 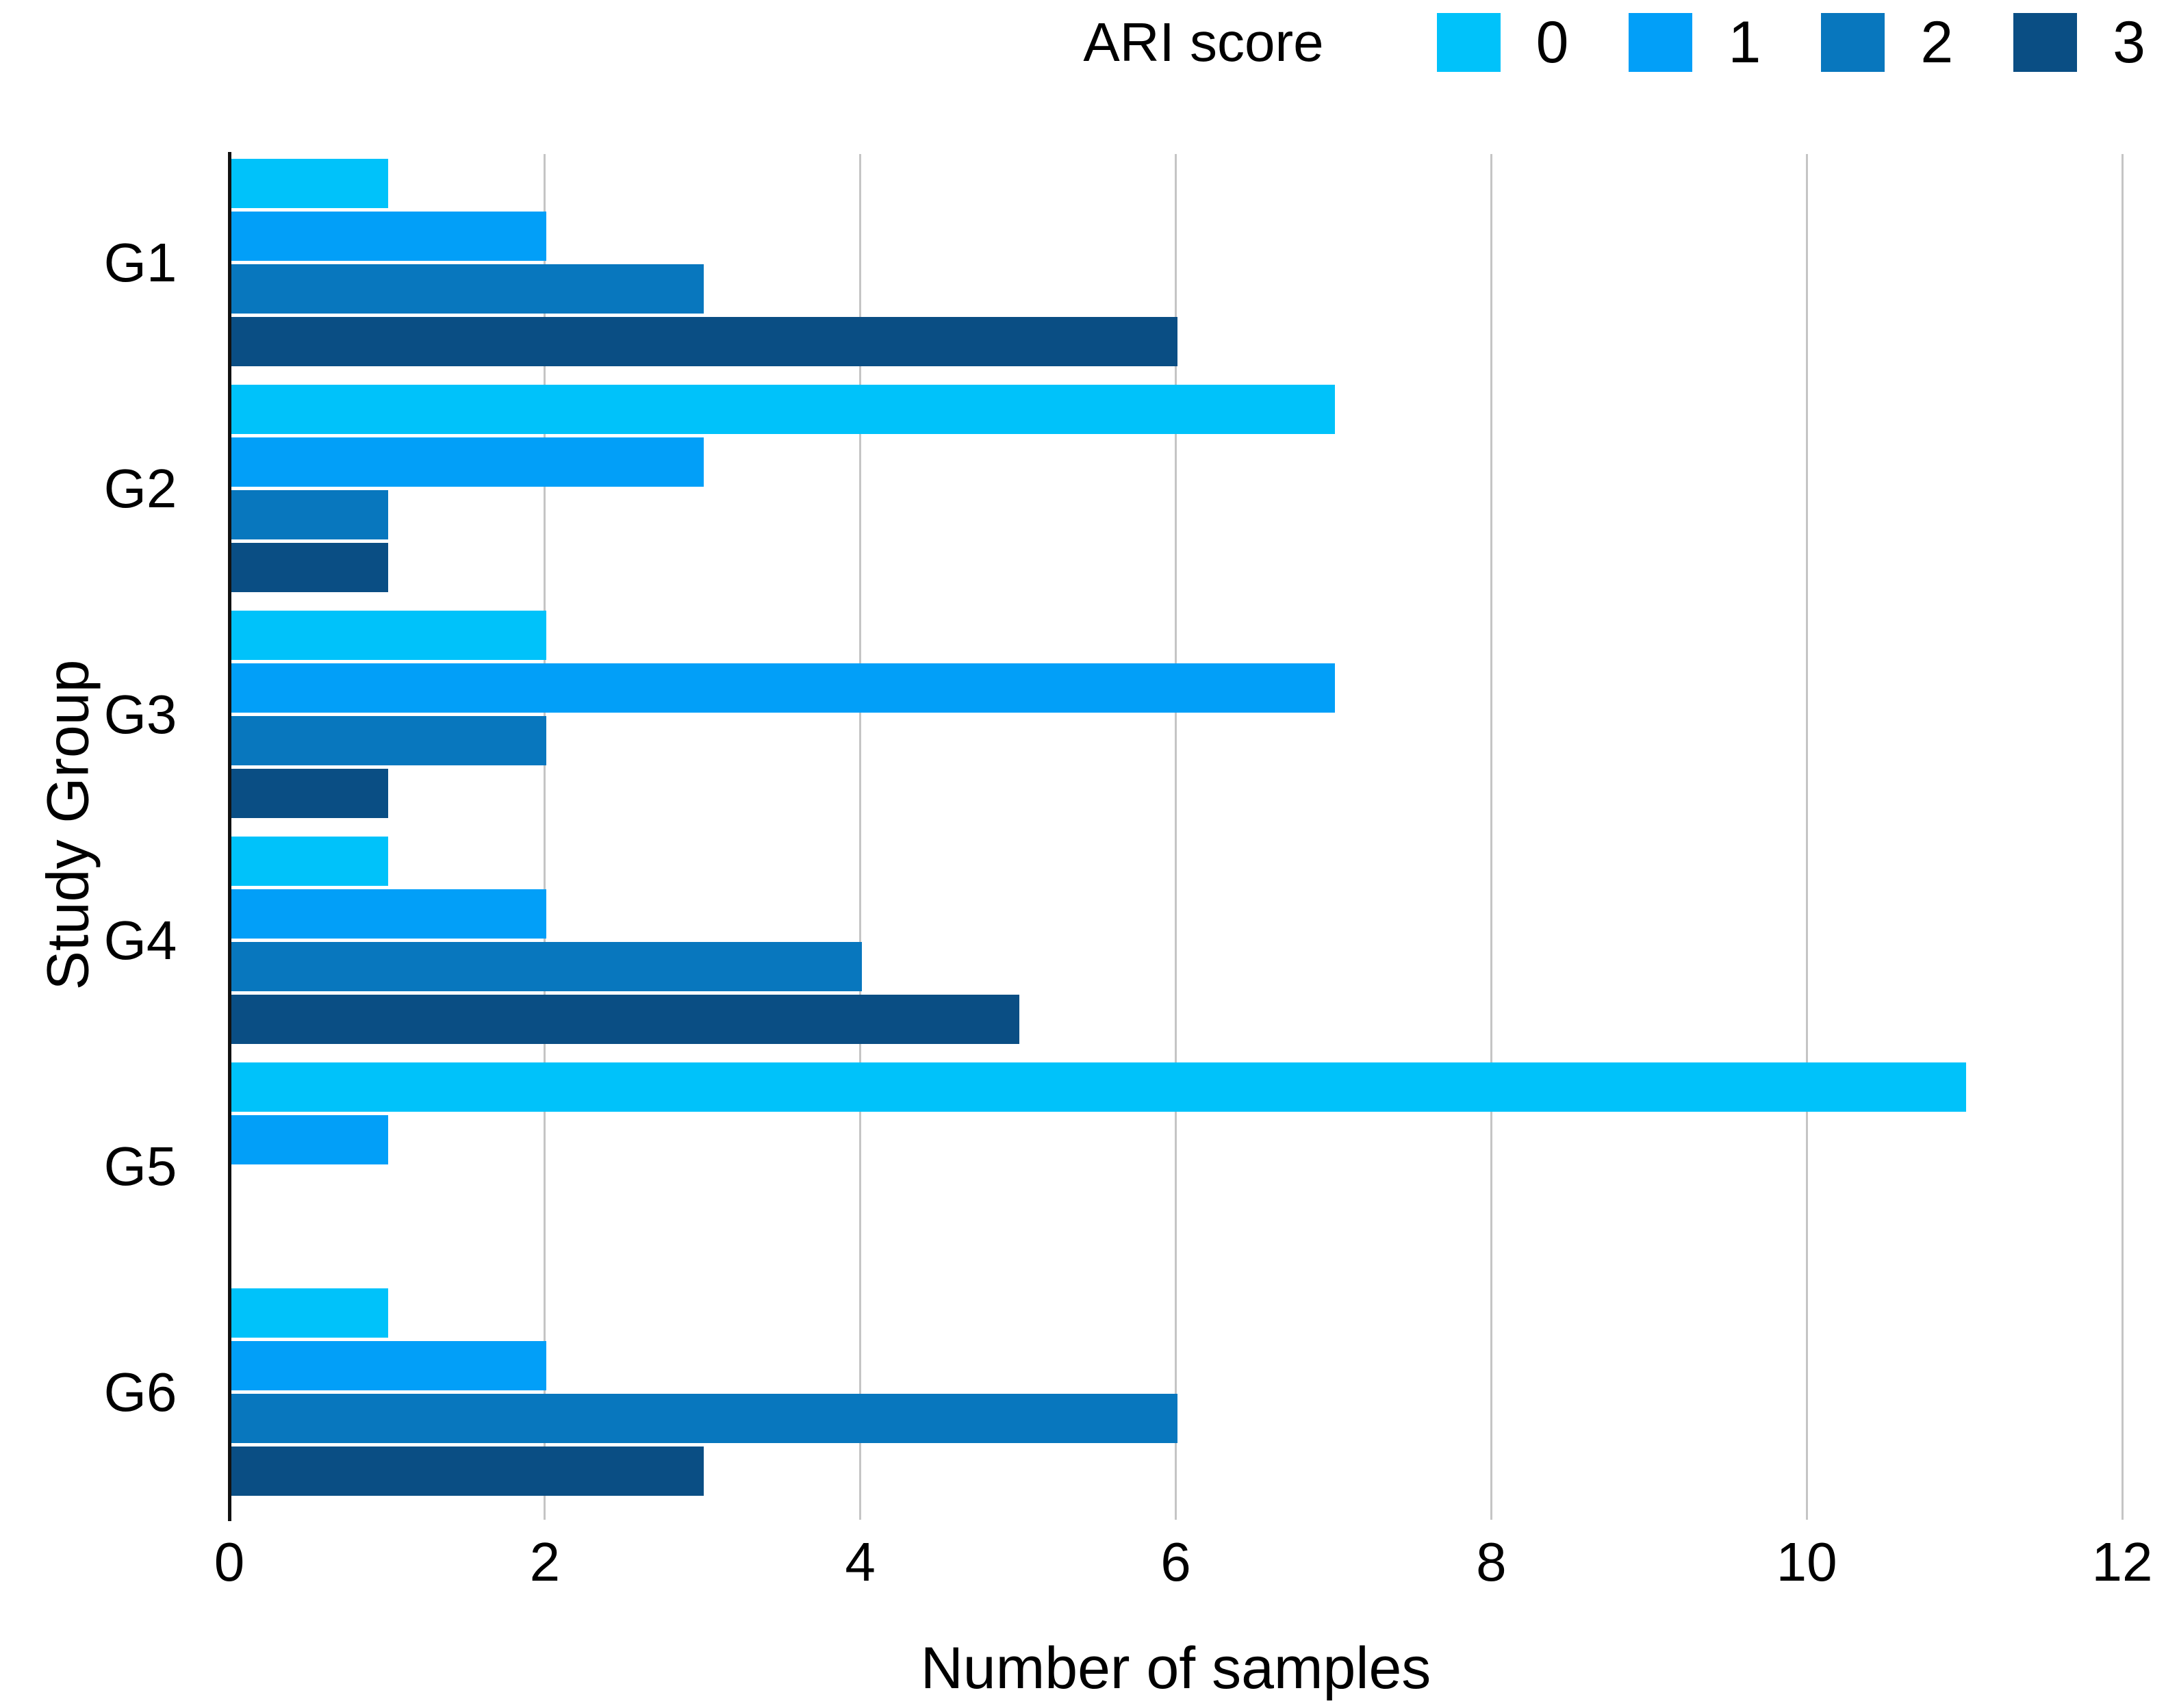 I want to click on y-category-label-G3: G3, so click(x=140, y=714).